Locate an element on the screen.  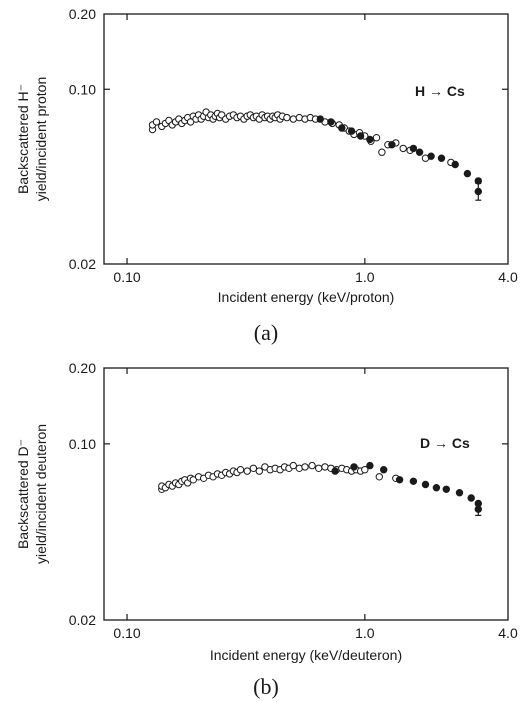
y-axis-label-line1: Backscattered D⁻ is located at coordinates (23, 494).